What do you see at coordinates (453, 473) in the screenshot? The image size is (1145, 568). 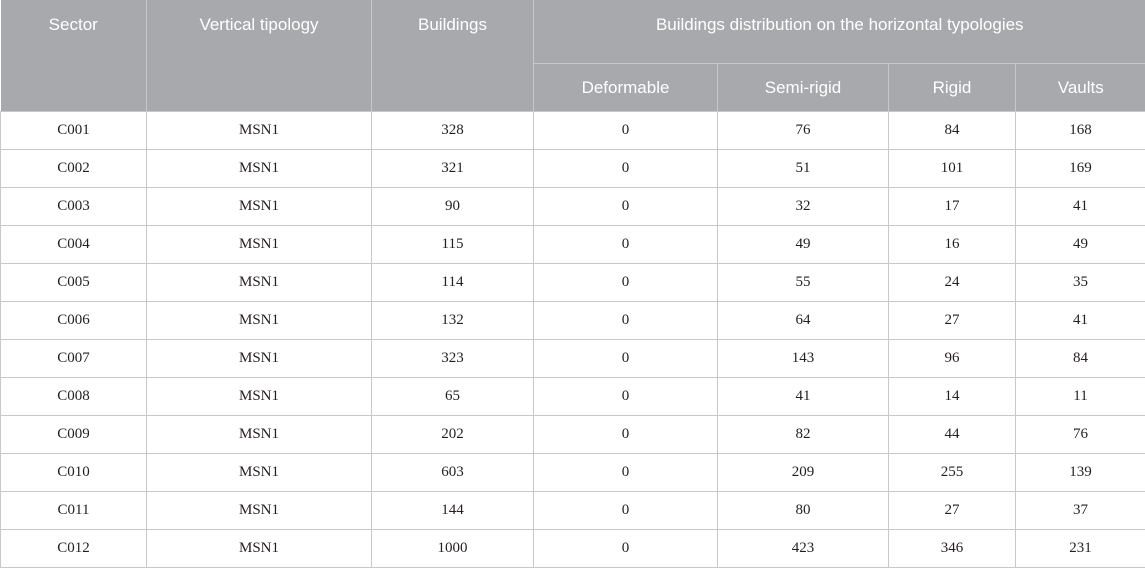 I see `cell-buildings: 603` at bounding box center [453, 473].